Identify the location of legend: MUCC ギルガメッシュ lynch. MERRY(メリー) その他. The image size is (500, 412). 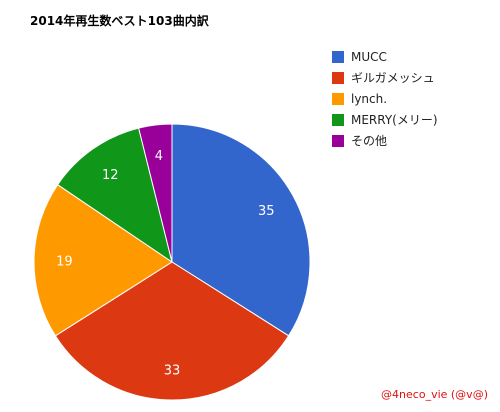
(385, 98).